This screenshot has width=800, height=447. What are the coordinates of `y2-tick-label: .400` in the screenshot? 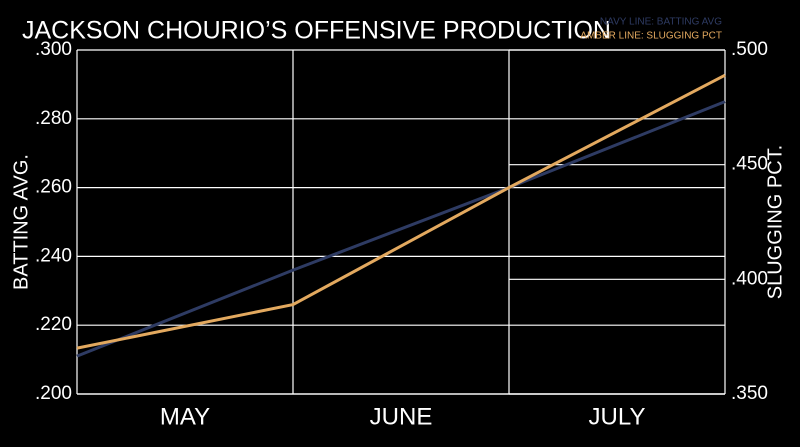 It's located at (749, 278).